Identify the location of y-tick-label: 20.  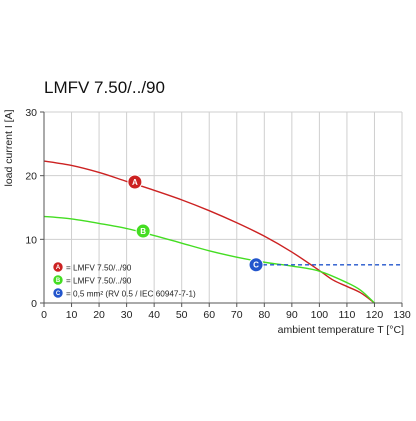
(31, 177).